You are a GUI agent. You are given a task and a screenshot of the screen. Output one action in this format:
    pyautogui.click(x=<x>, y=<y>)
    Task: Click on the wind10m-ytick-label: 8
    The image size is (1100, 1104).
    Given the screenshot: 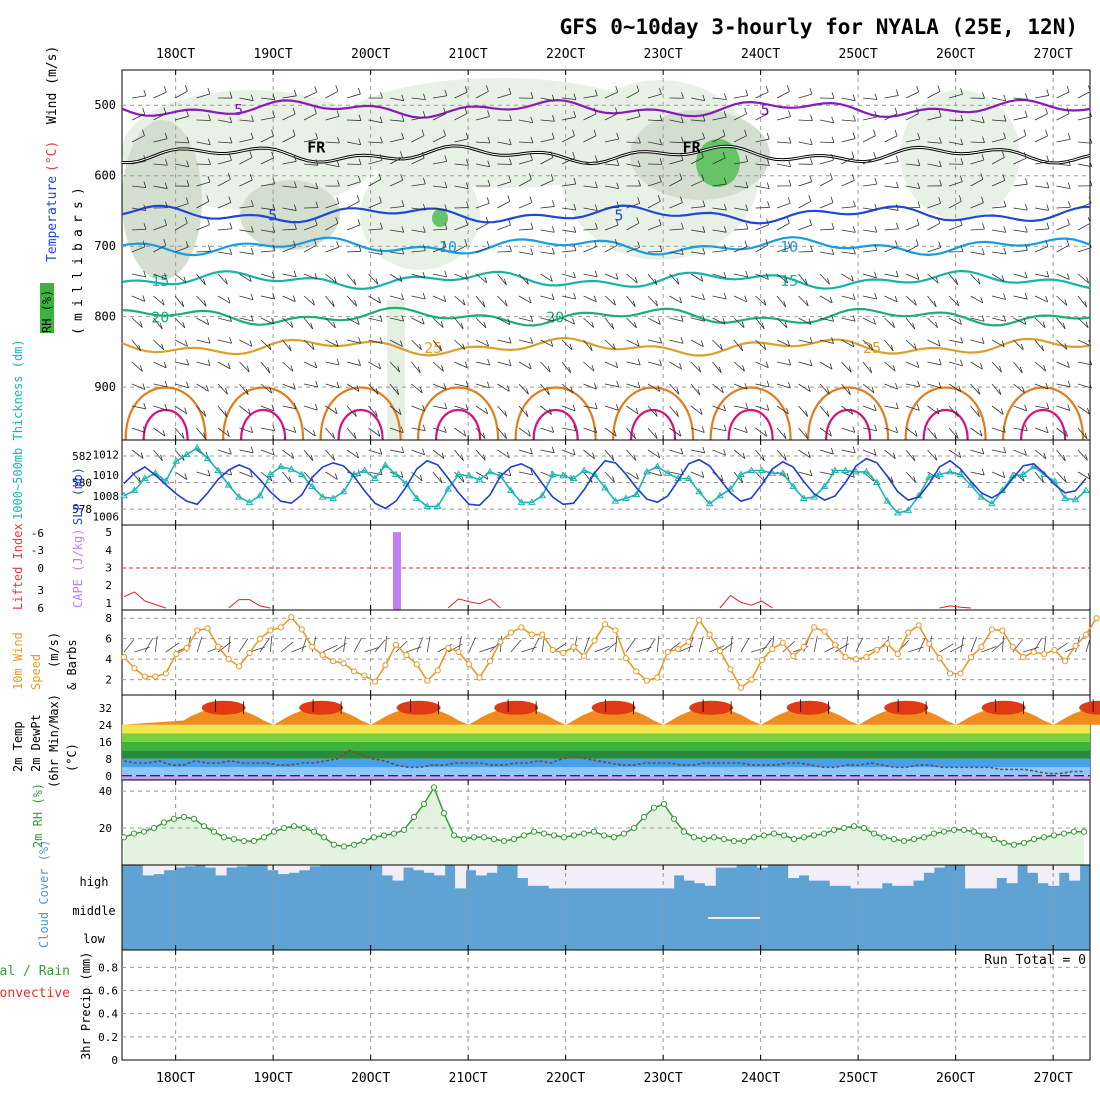 What is the action you would take?
    pyautogui.click(x=108, y=618)
    